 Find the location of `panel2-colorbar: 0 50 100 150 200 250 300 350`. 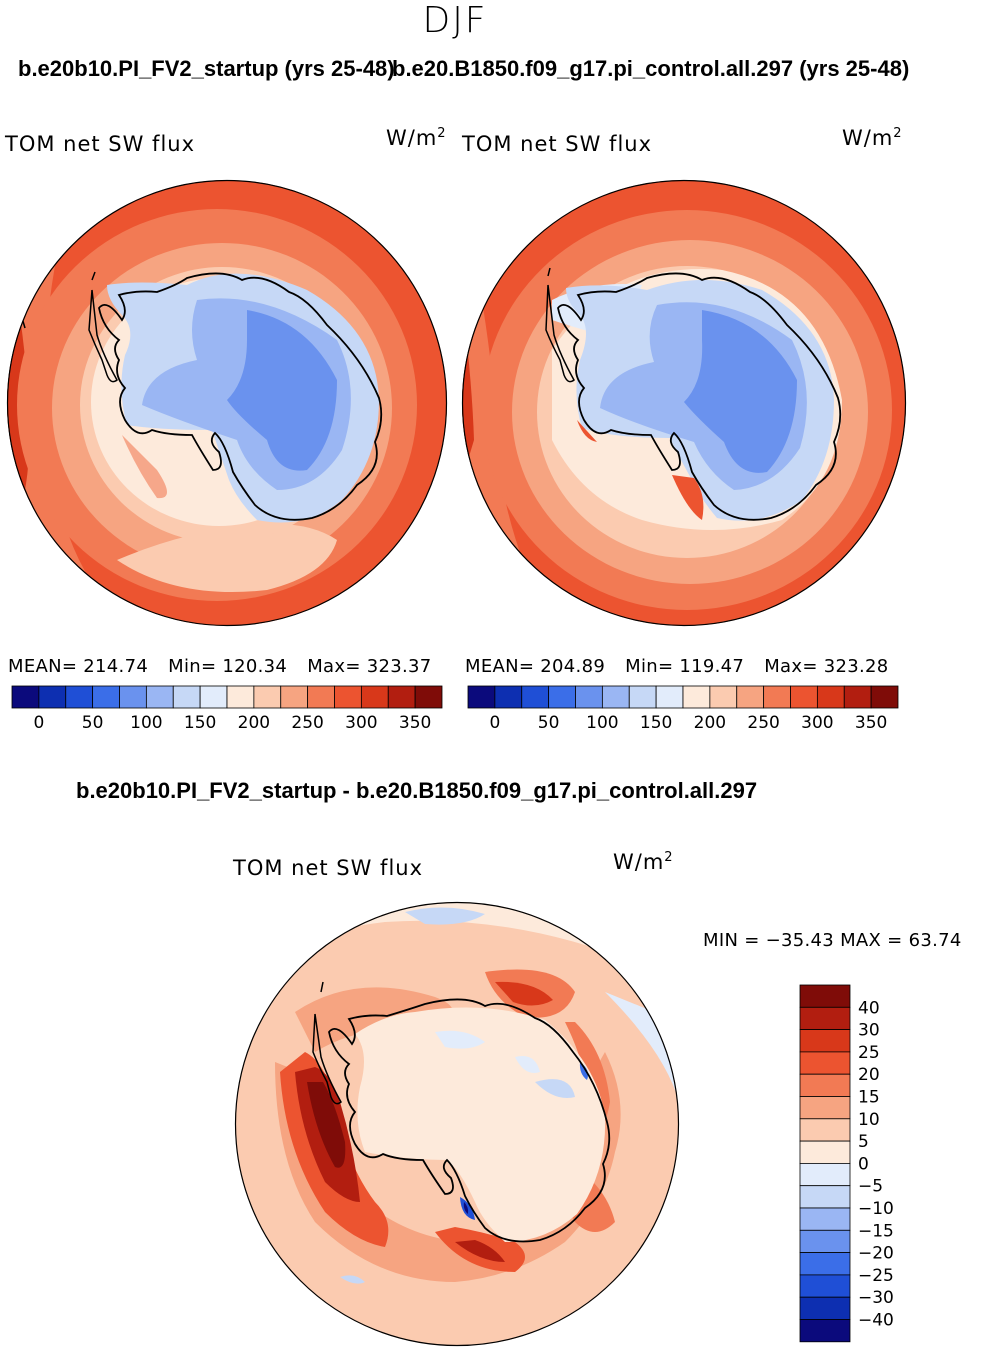

panel2-colorbar: 0 50 100 150 200 250 300 350 is located at coordinates (683, 709).